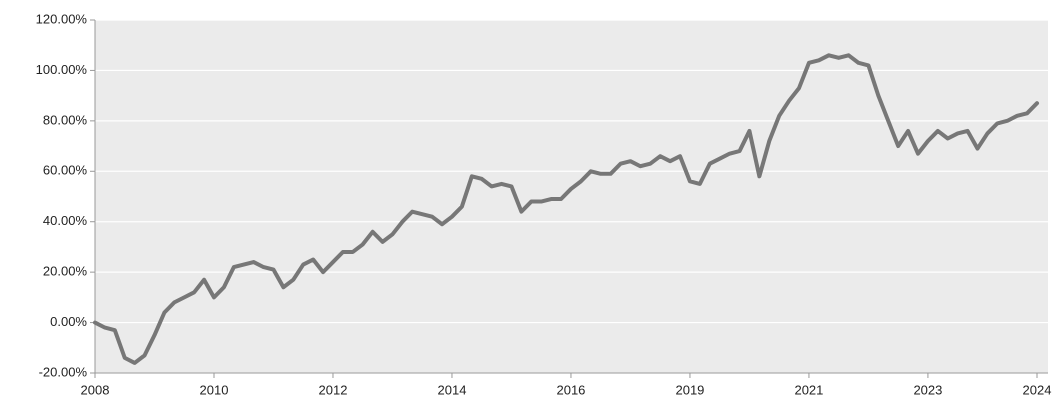  What do you see at coordinates (65, 271) in the screenshot?
I see `y-tick-label: 20.00%` at bounding box center [65, 271].